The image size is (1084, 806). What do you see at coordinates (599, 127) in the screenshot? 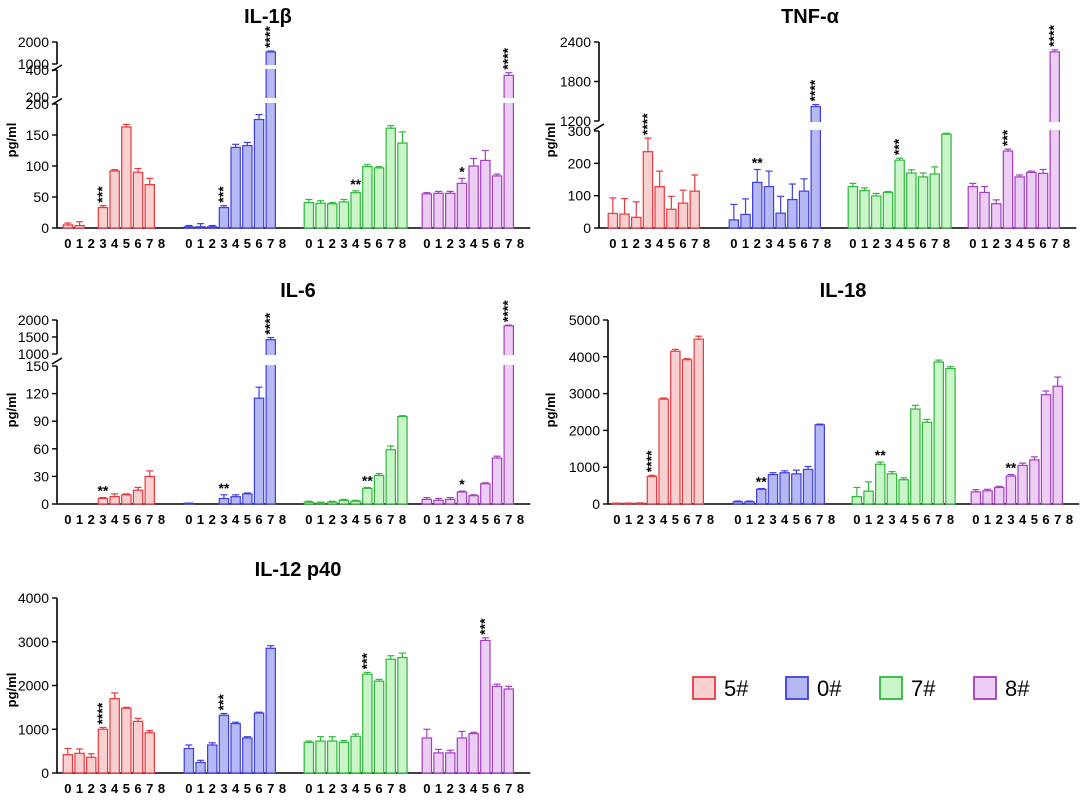
I see `axis-break-mark` at bounding box center [599, 127].